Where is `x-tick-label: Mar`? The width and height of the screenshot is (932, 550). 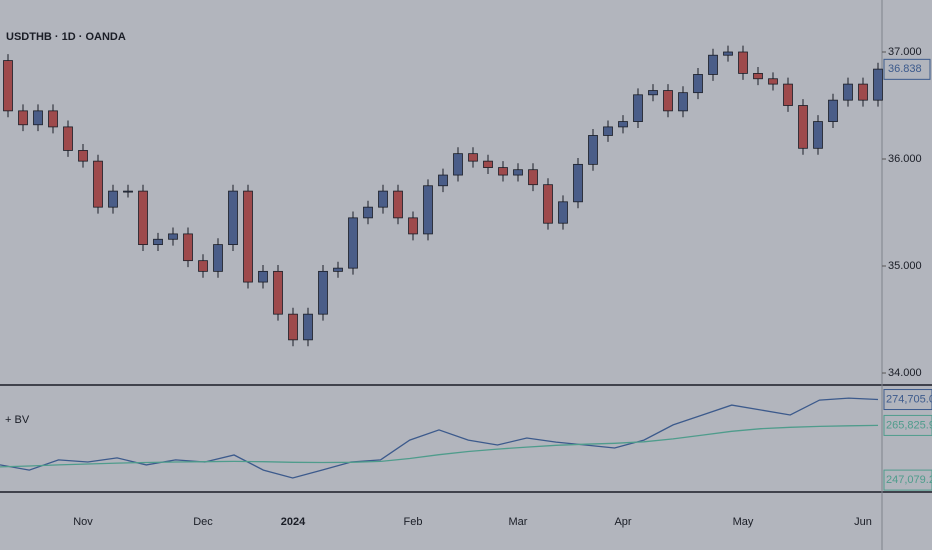
x-tick-label: Mar is located at coordinates (518, 522).